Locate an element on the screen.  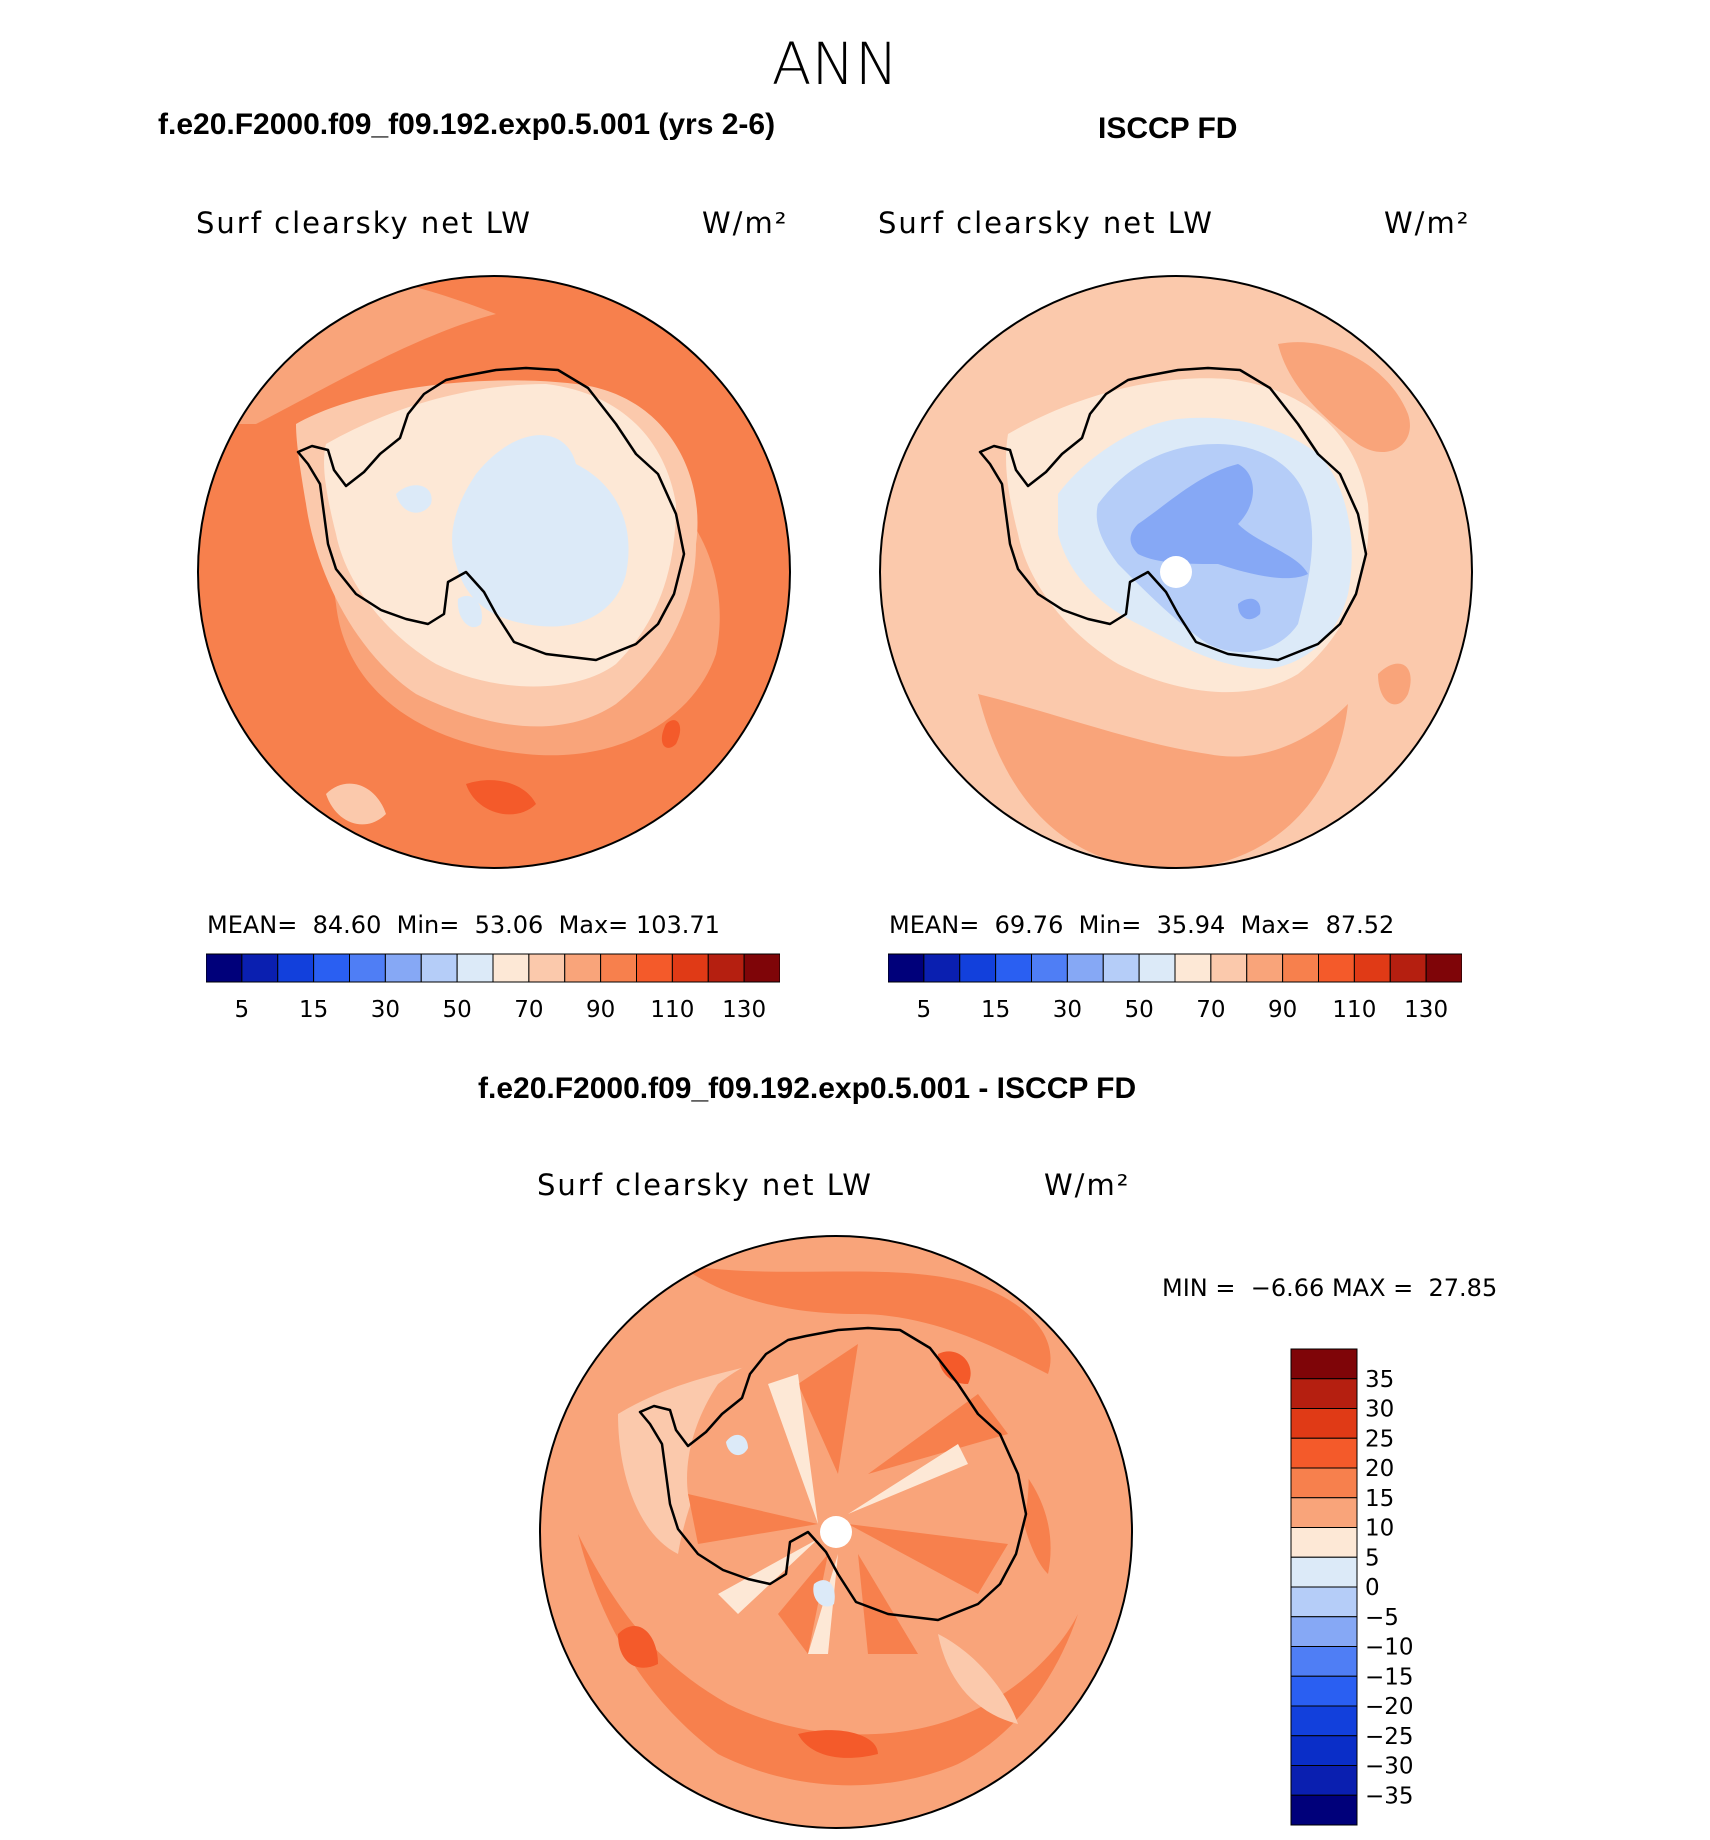
panel1-mean-label: MEAN= is located at coordinates (252, 925).